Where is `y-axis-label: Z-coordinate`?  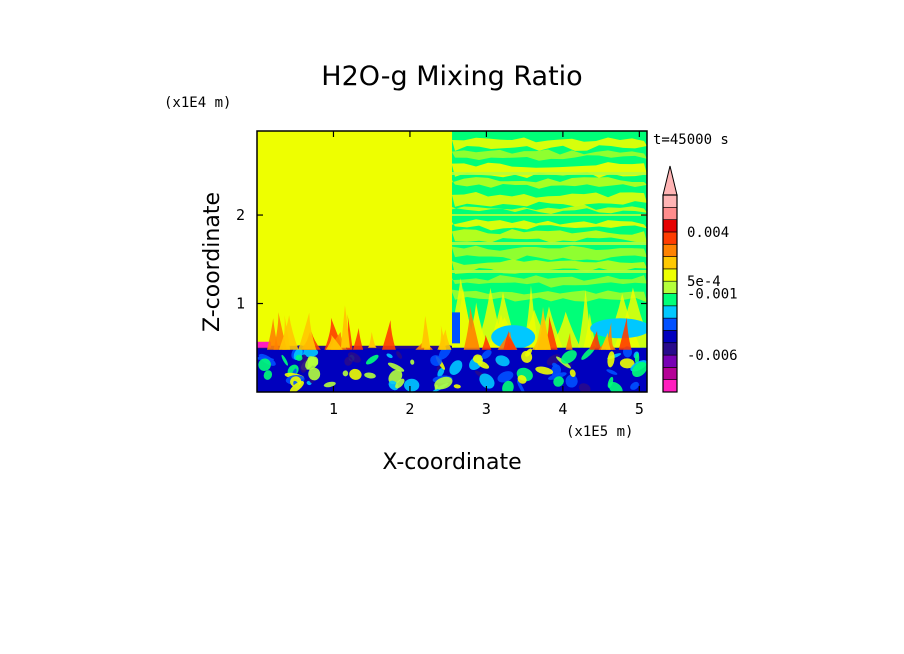
y-axis-label: Z-coordinate is located at coordinates (212, 262).